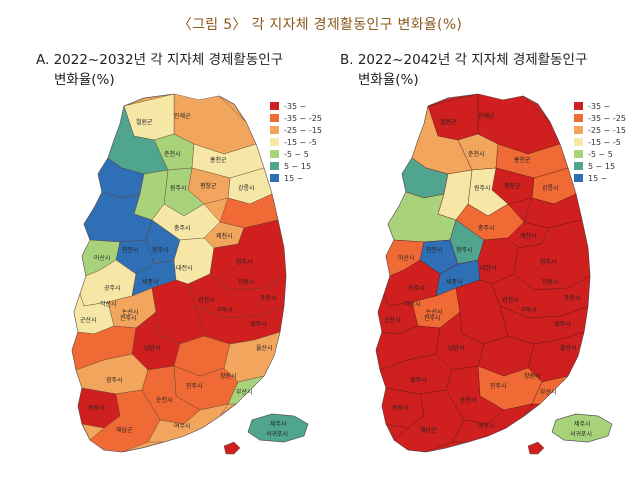  I want to click on label-a-sejong: 세종시, so click(150, 282).